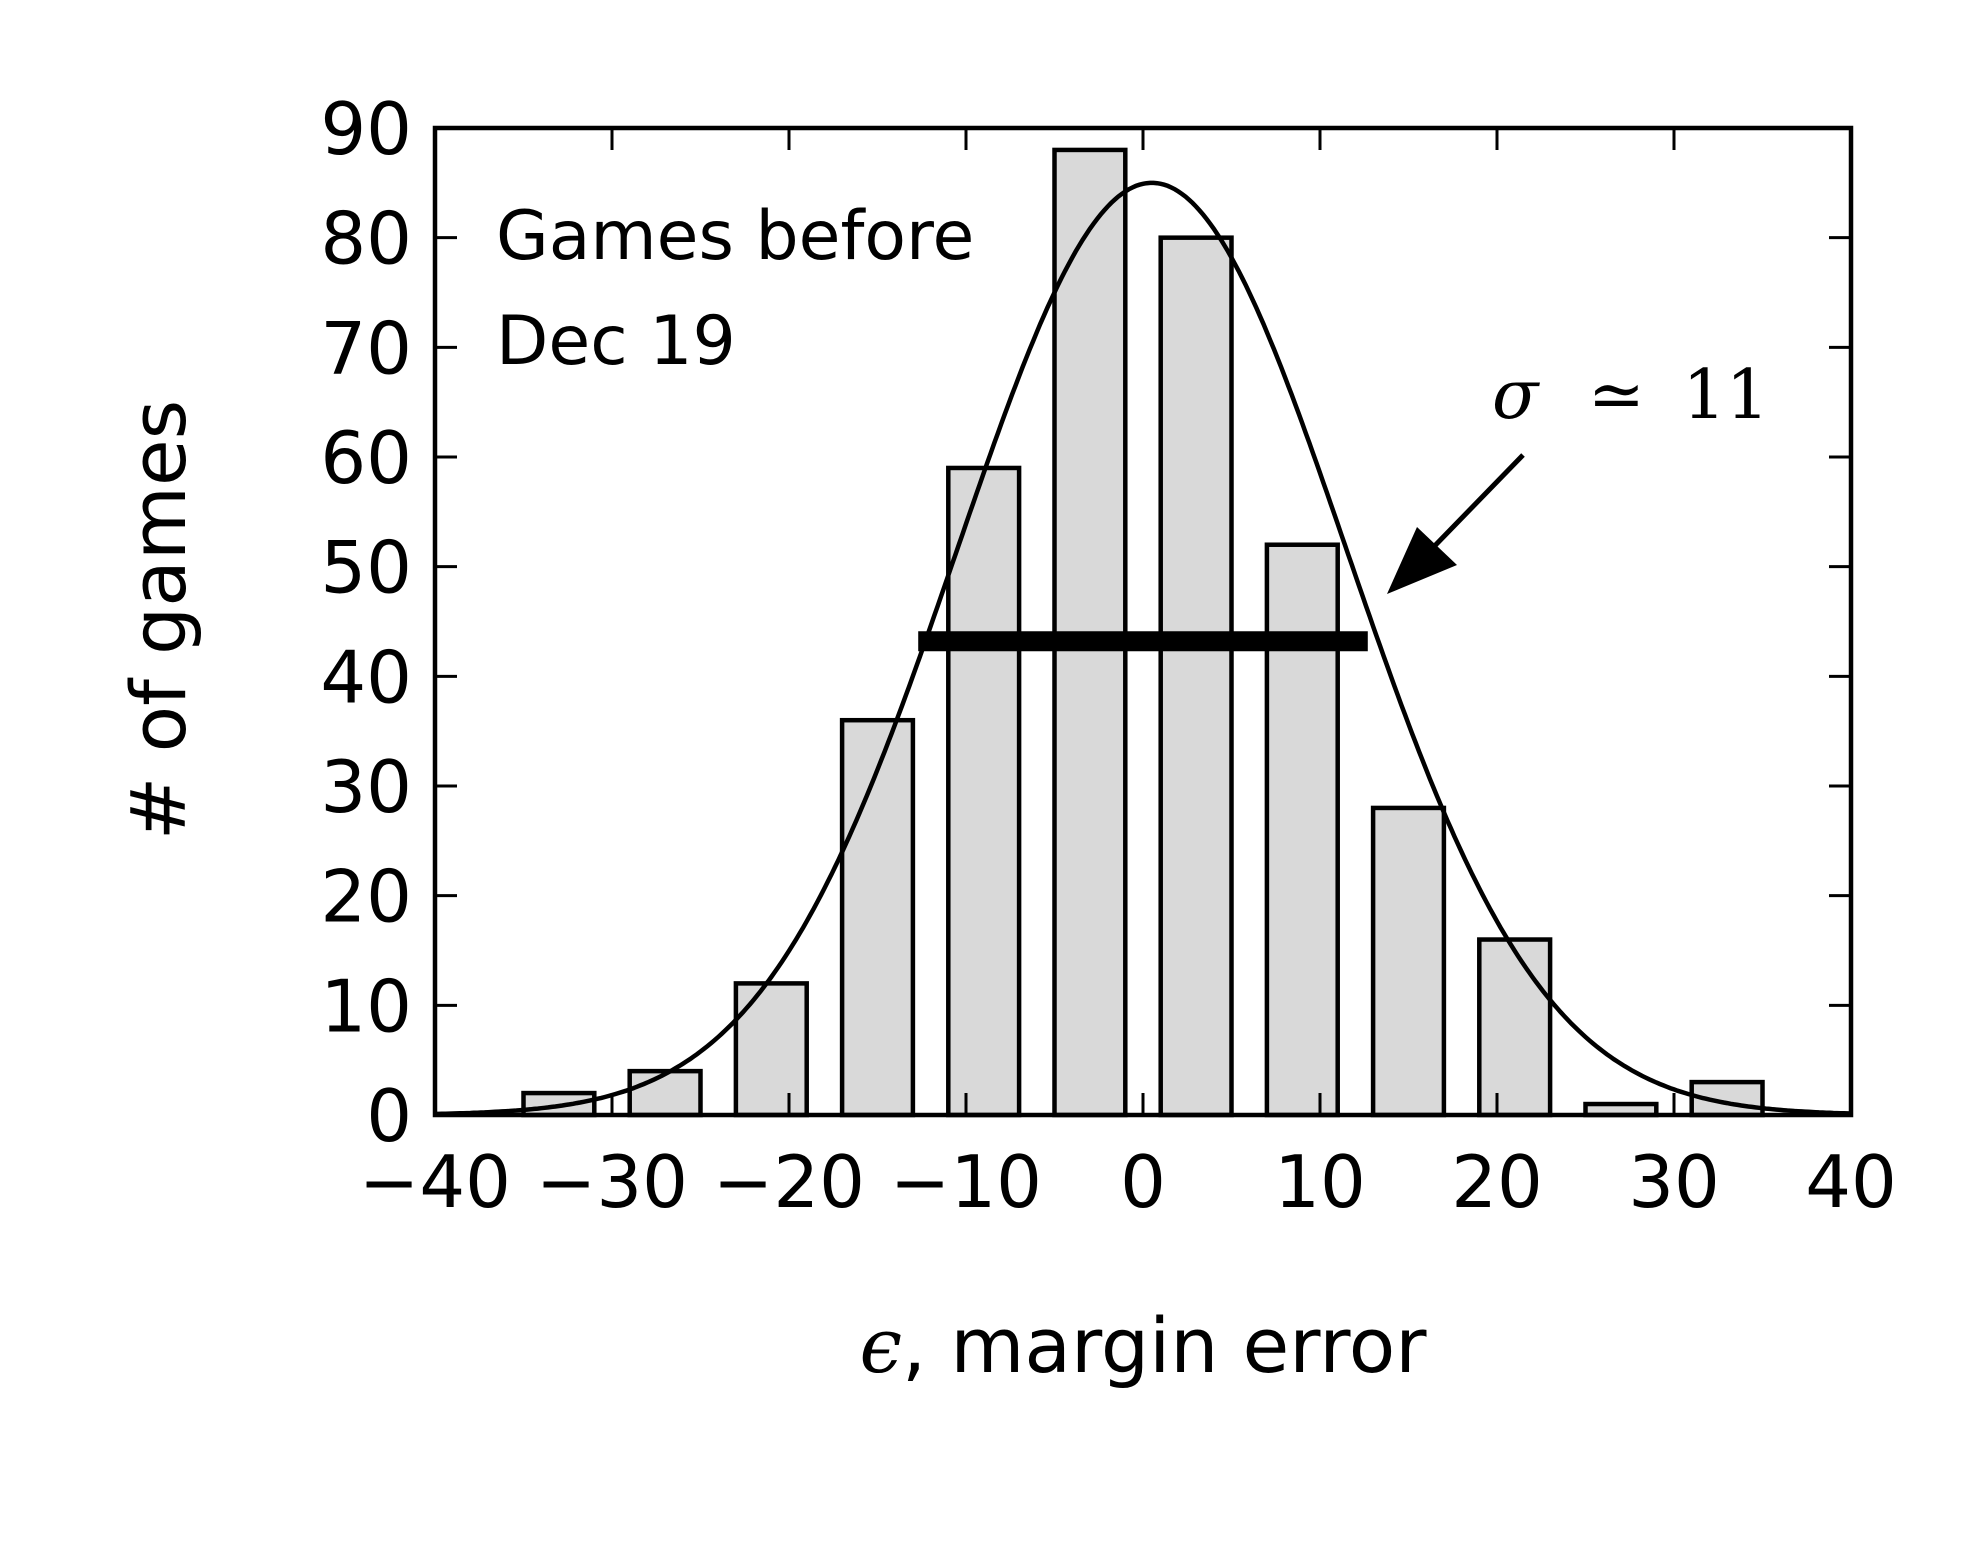  Describe the element at coordinates (612, 1182) in the screenshot. I see `x-tick-label: −30` at that location.